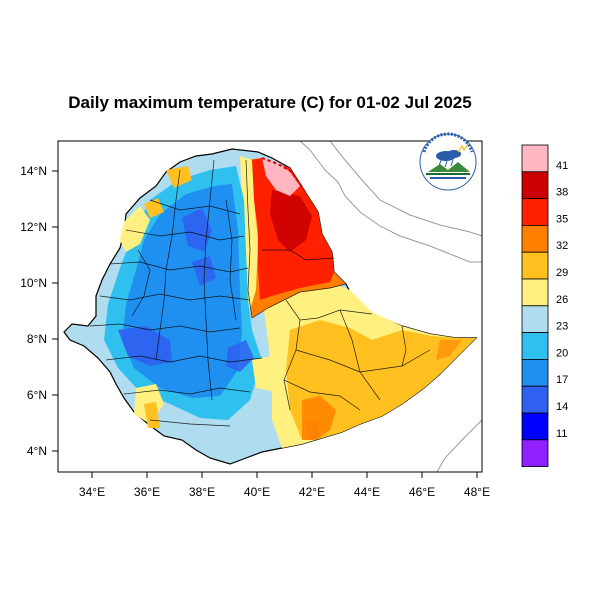 Image resolution: width=600 pixels, height=600 pixels. Describe the element at coordinates (152, 415) in the screenshot. I see `zone-amber-south` at that location.